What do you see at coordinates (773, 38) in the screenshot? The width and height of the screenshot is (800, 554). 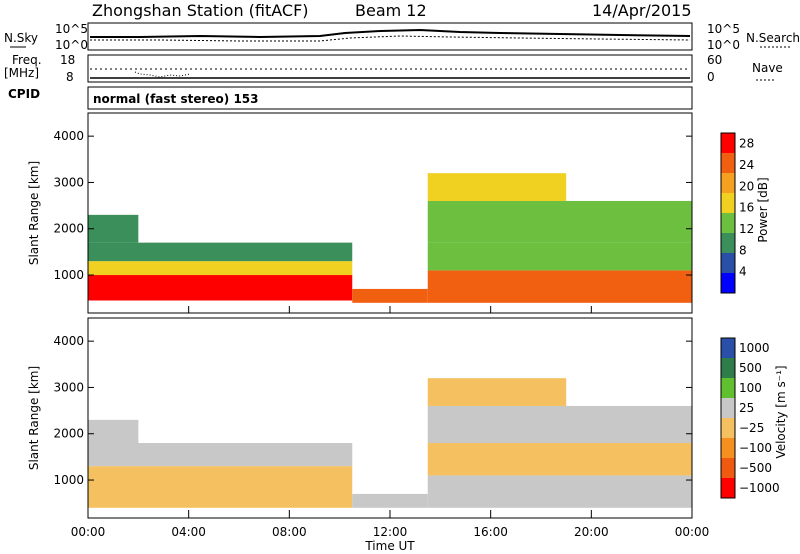 I see `noise-search-label: N.Search` at bounding box center [773, 38].